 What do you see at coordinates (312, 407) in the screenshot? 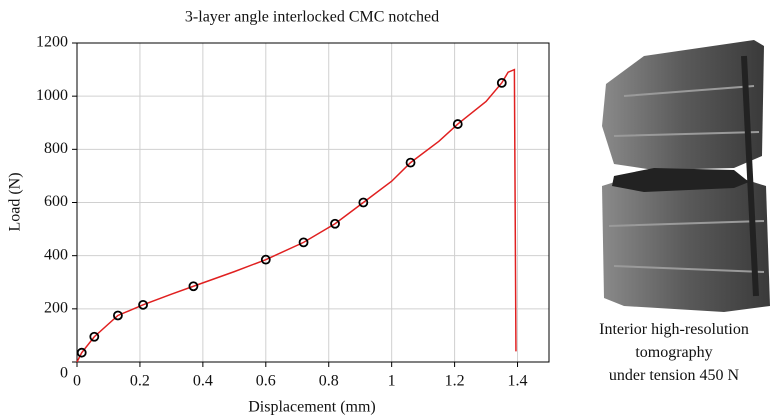
I see `x-axis-label: Displacement (mm)` at bounding box center [312, 407].